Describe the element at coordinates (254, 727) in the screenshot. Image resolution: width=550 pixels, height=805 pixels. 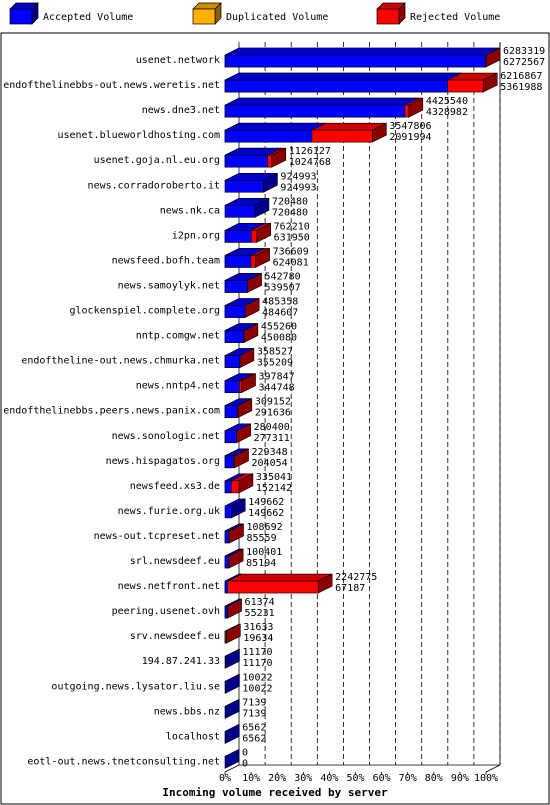
I see `total-value-label: 6562` at that location.